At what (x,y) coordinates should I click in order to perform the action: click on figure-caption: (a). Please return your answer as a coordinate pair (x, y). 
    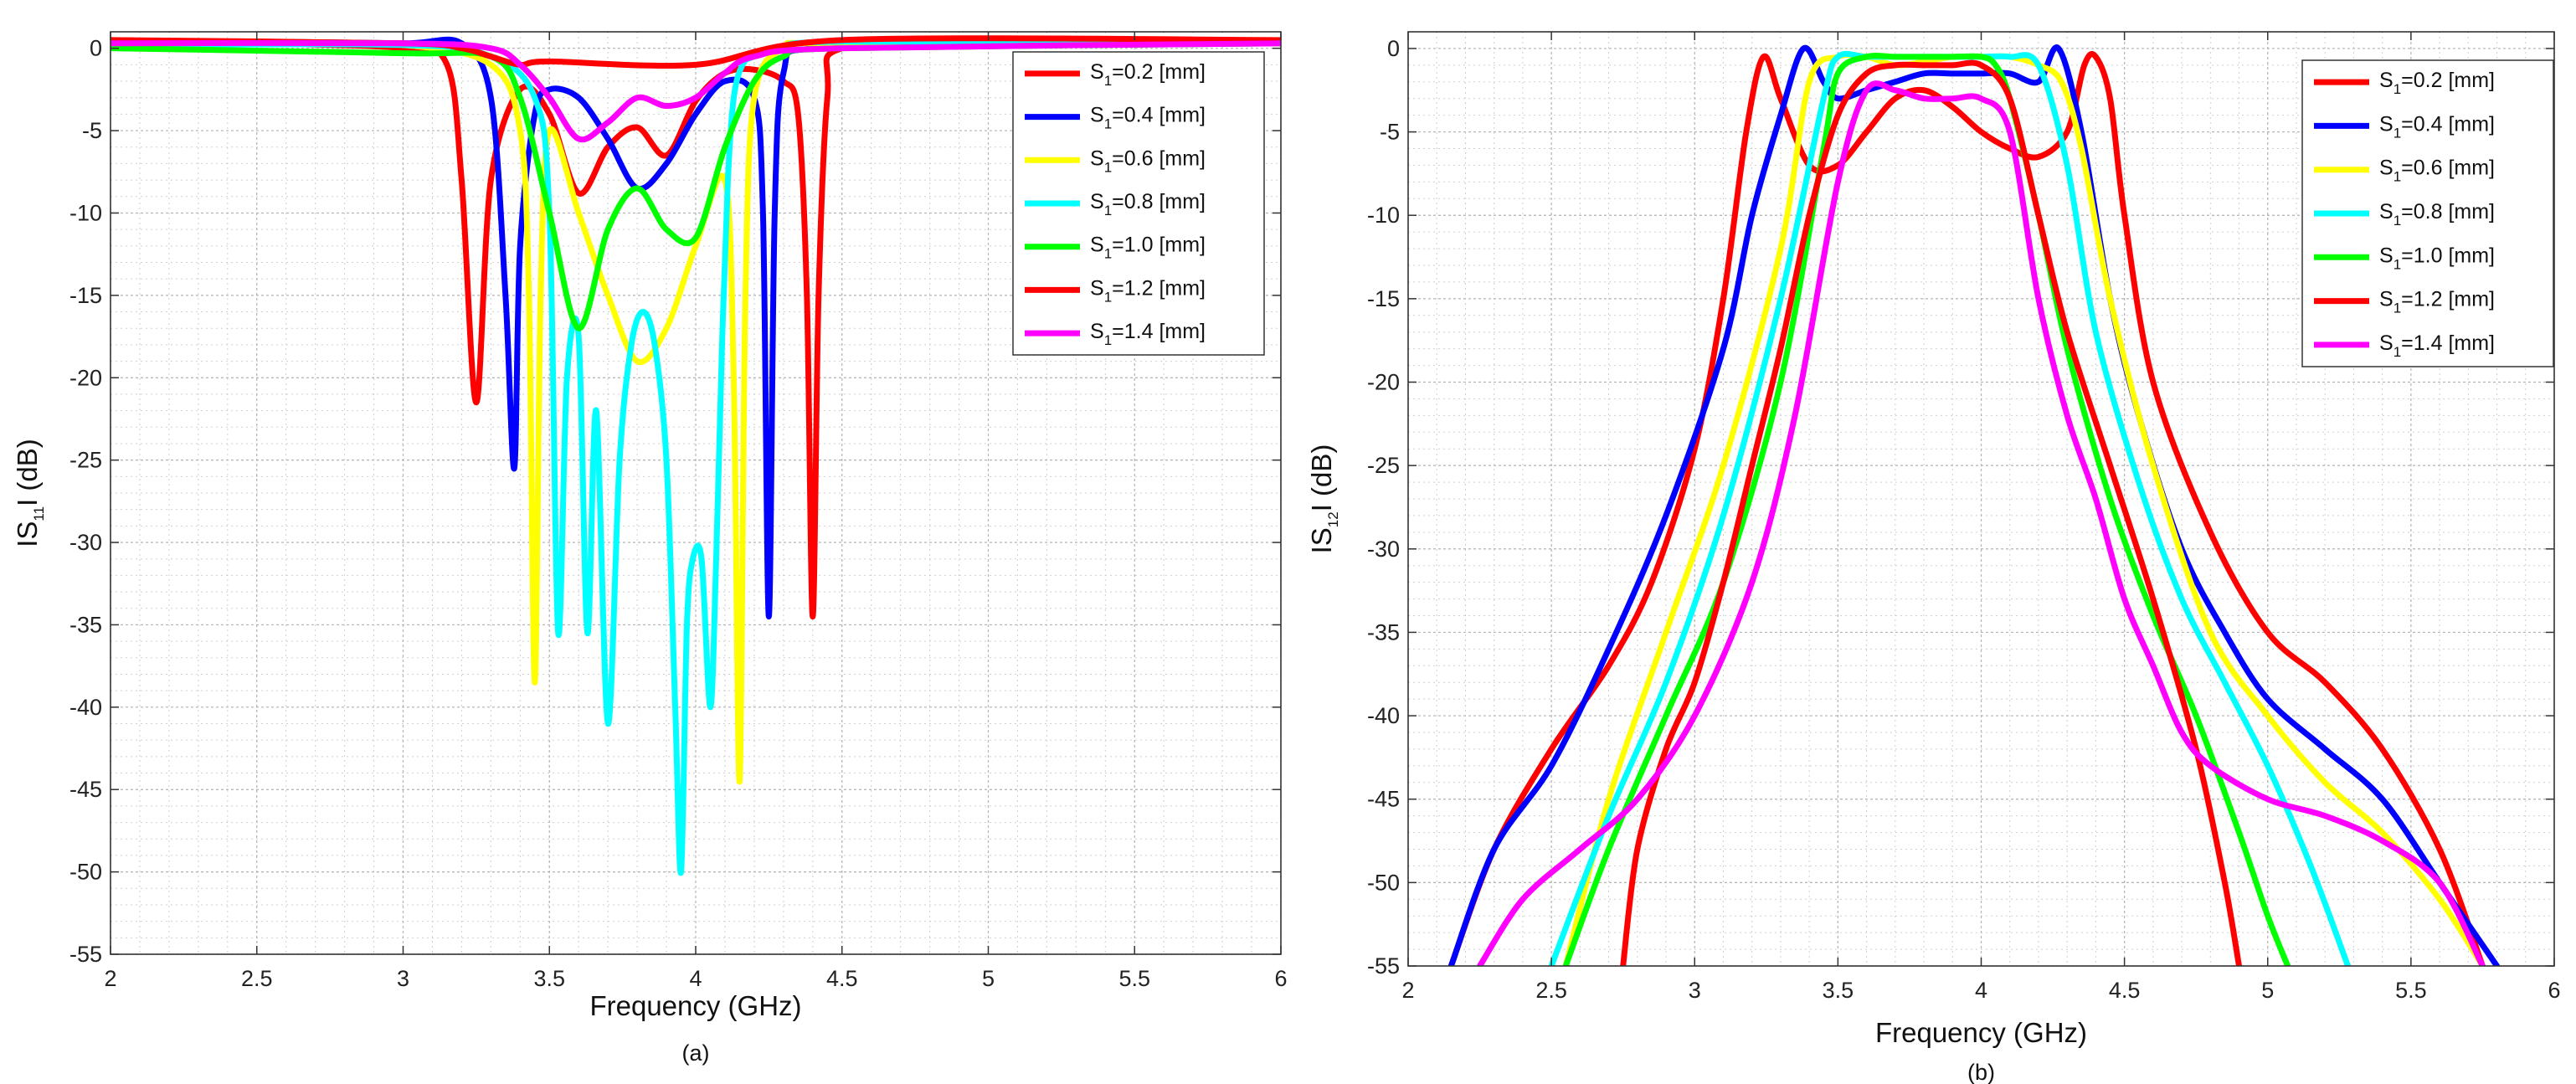
    Looking at the image, I should click on (696, 1053).